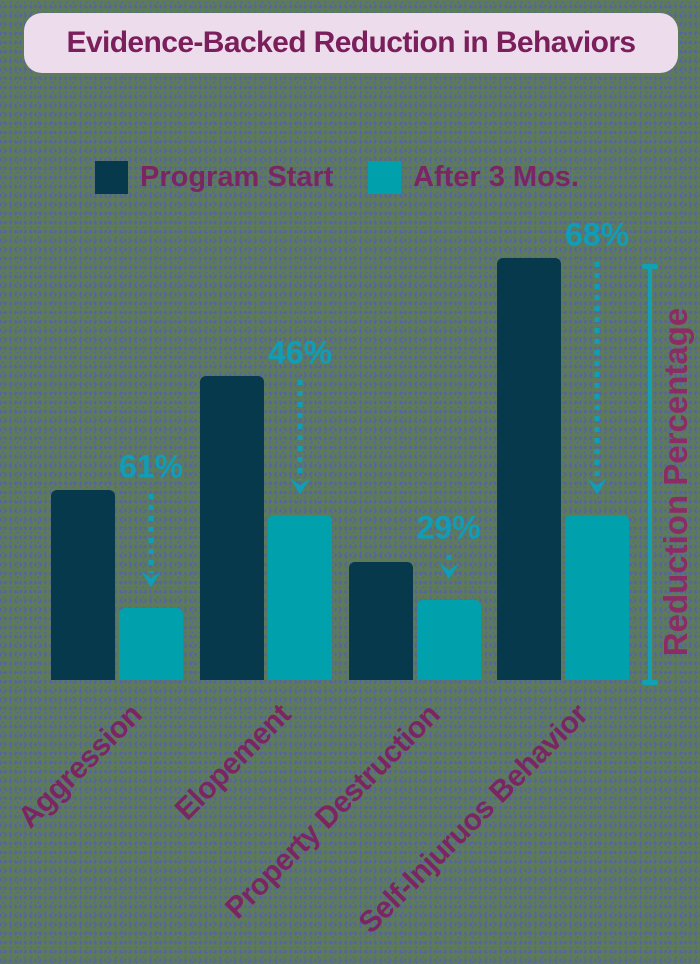 The height and width of the screenshot is (964, 700). Describe the element at coordinates (300, 597) in the screenshot. I see `bar-after-3-mos-elopement` at that location.